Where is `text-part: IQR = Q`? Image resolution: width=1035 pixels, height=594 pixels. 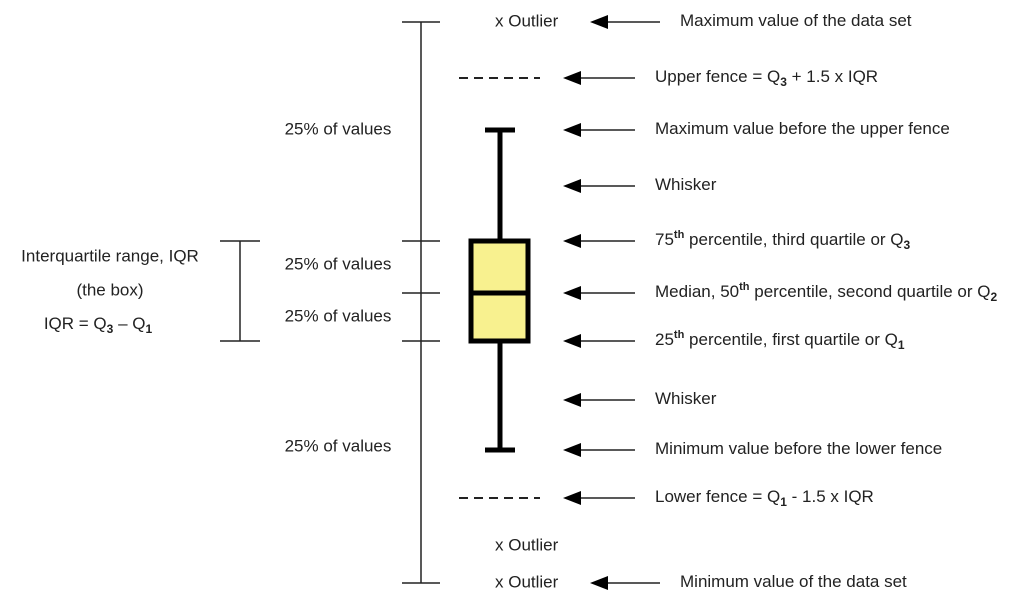
text-part: IQR = Q is located at coordinates (75, 323).